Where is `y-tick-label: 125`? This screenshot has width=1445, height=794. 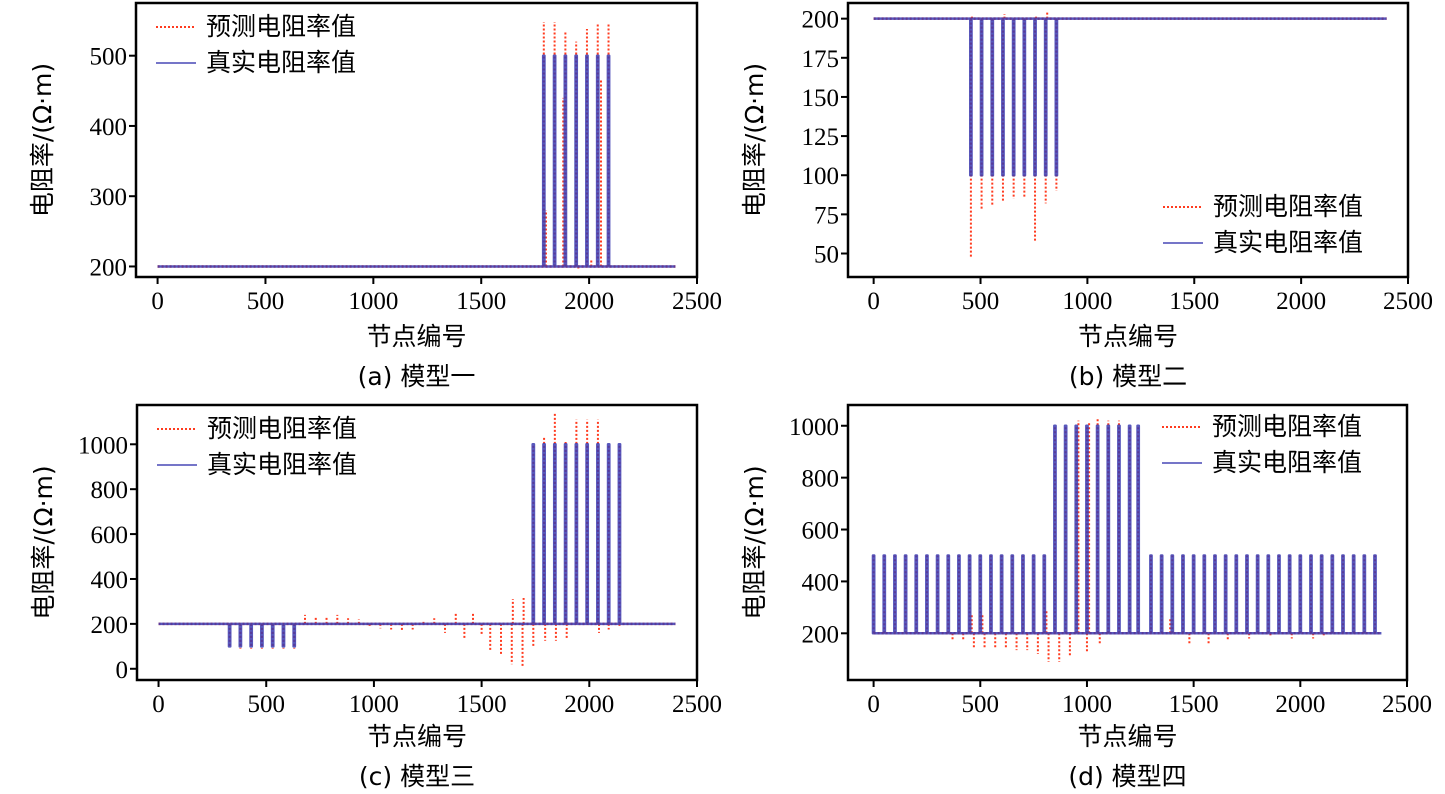
y-tick-label: 125 is located at coordinates (821, 137).